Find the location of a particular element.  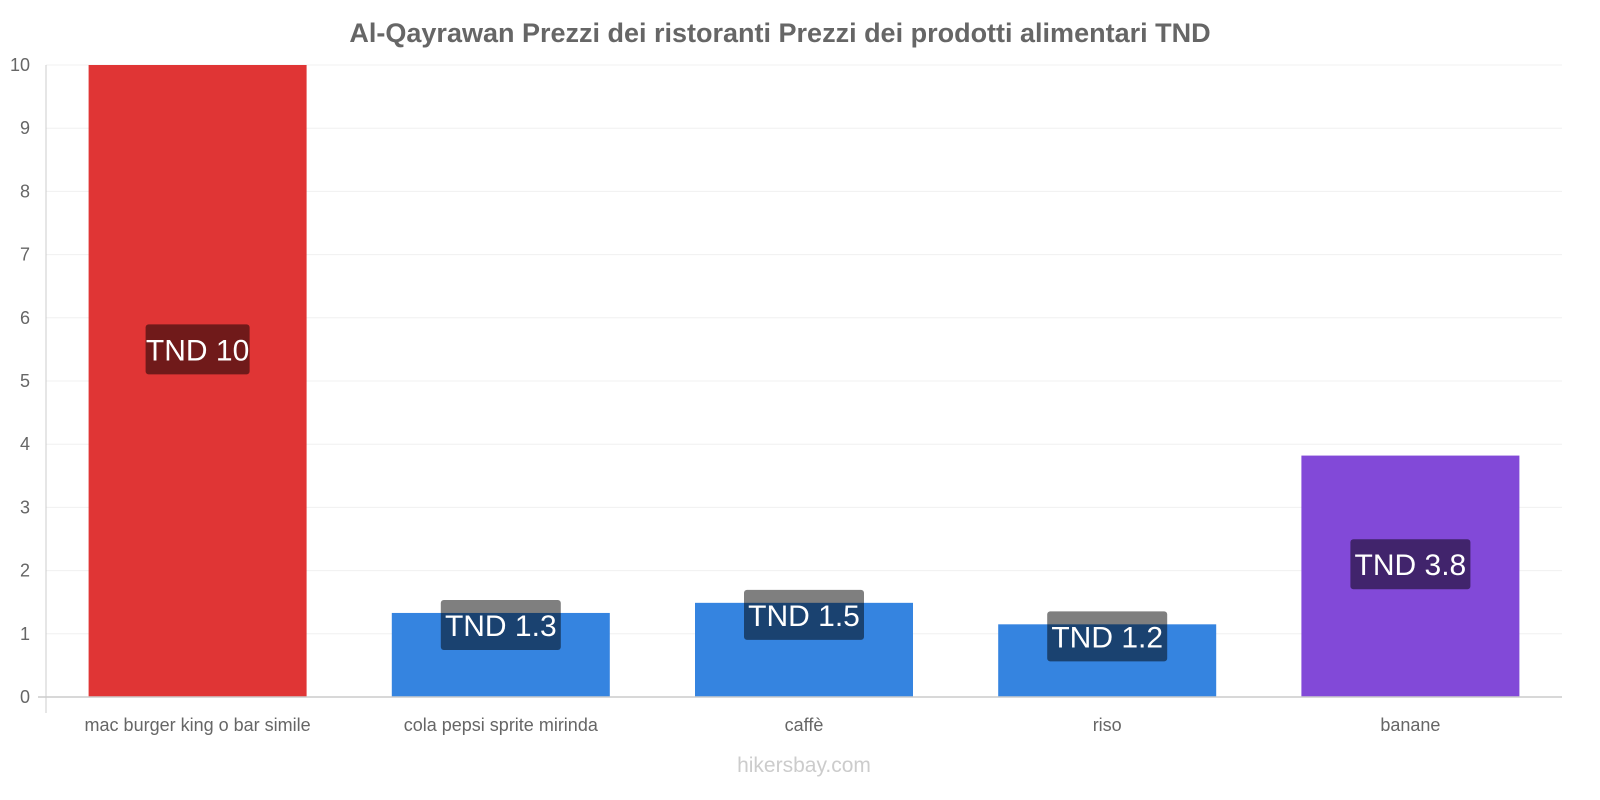

data-label: TND 1.2 is located at coordinates (1107, 637).